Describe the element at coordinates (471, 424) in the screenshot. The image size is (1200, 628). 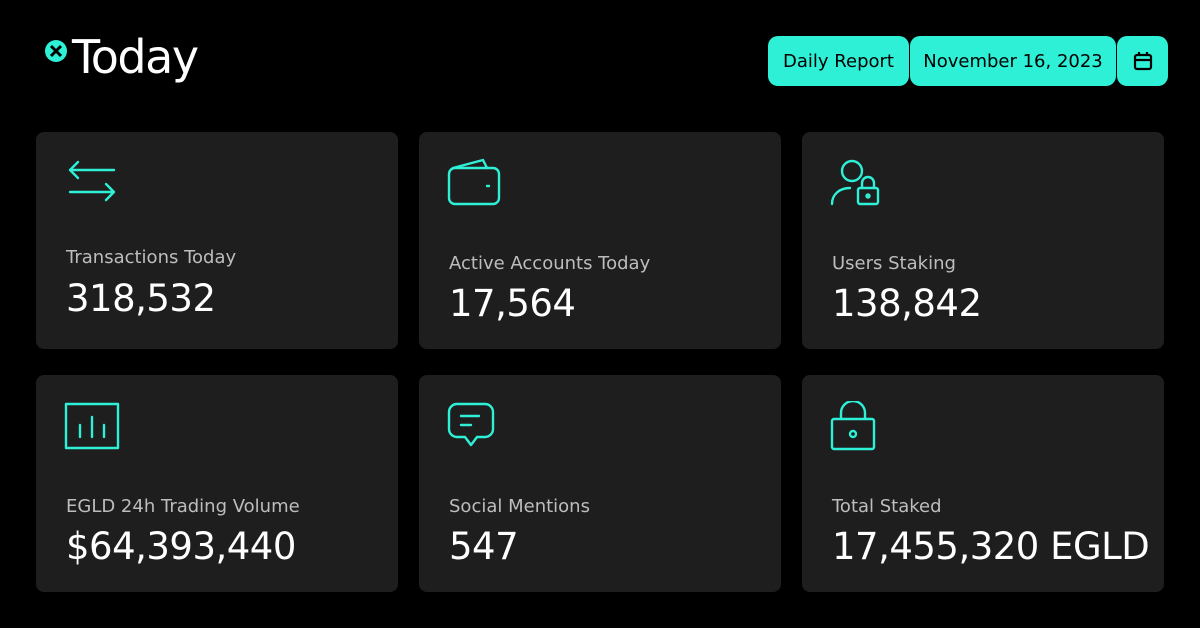
I see `message-icon` at that location.